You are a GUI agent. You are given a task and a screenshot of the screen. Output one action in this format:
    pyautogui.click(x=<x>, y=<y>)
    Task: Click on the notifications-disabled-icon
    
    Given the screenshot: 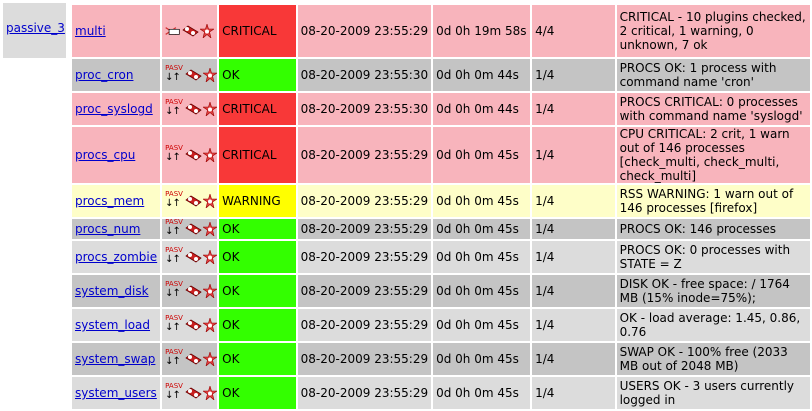 What is the action you would take?
    pyautogui.click(x=172, y=31)
    